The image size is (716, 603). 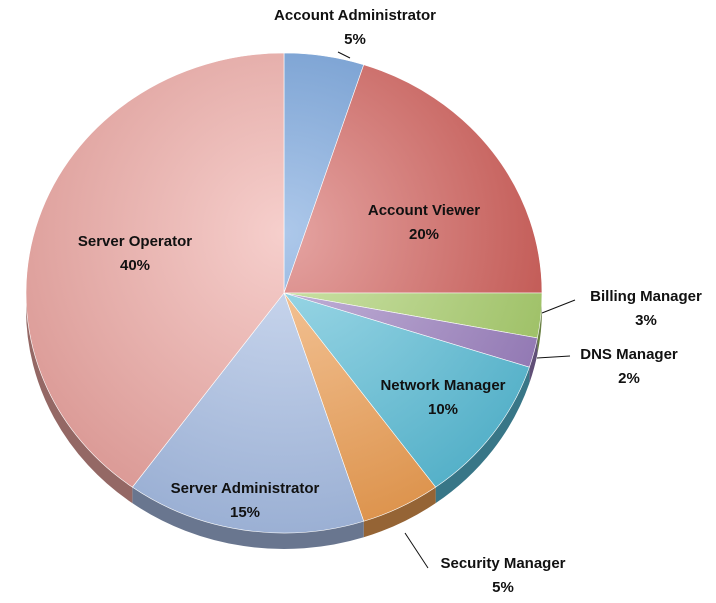 I want to click on slice-side-network-manager, so click(x=482, y=435).